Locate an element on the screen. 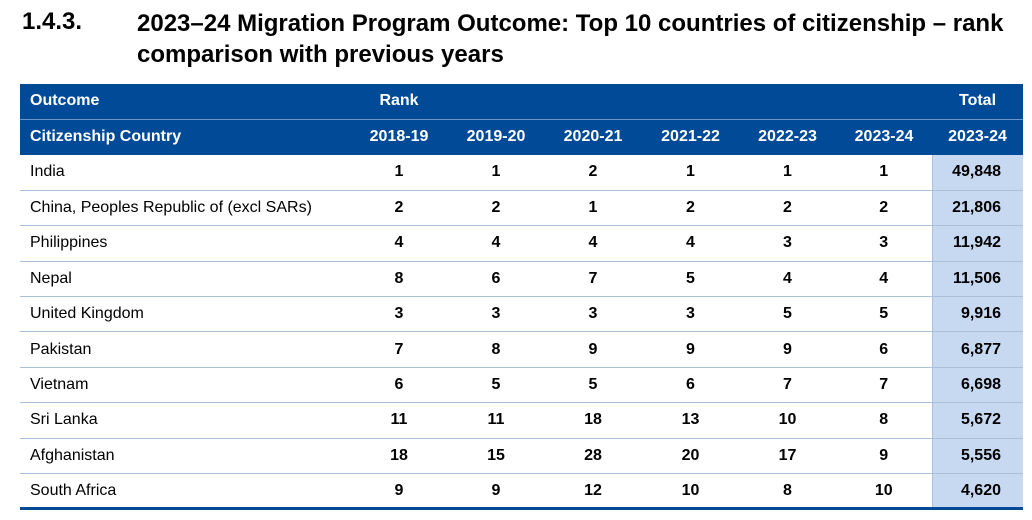 This screenshot has height=520, width=1032. cell-total: 49,848 is located at coordinates (977, 173).